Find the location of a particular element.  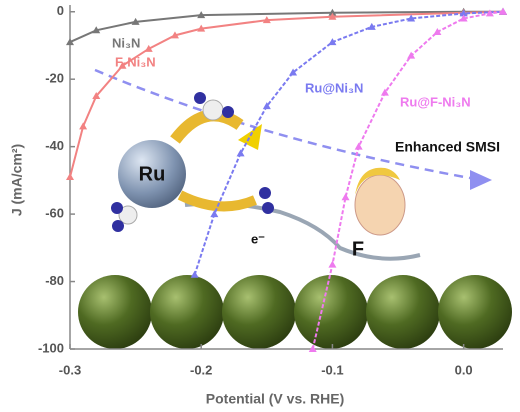

y-axis-title: J (mA/cm²) is located at coordinates (17, 180).